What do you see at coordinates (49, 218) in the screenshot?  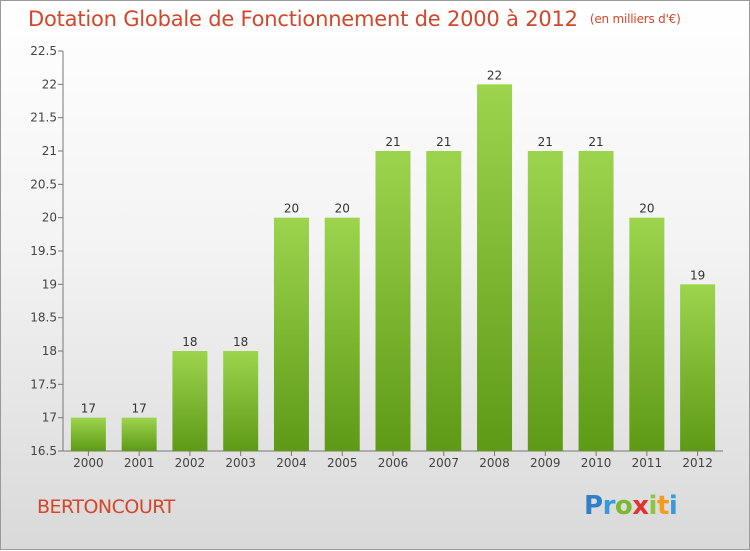 I see `y-tick-label: 20` at bounding box center [49, 218].